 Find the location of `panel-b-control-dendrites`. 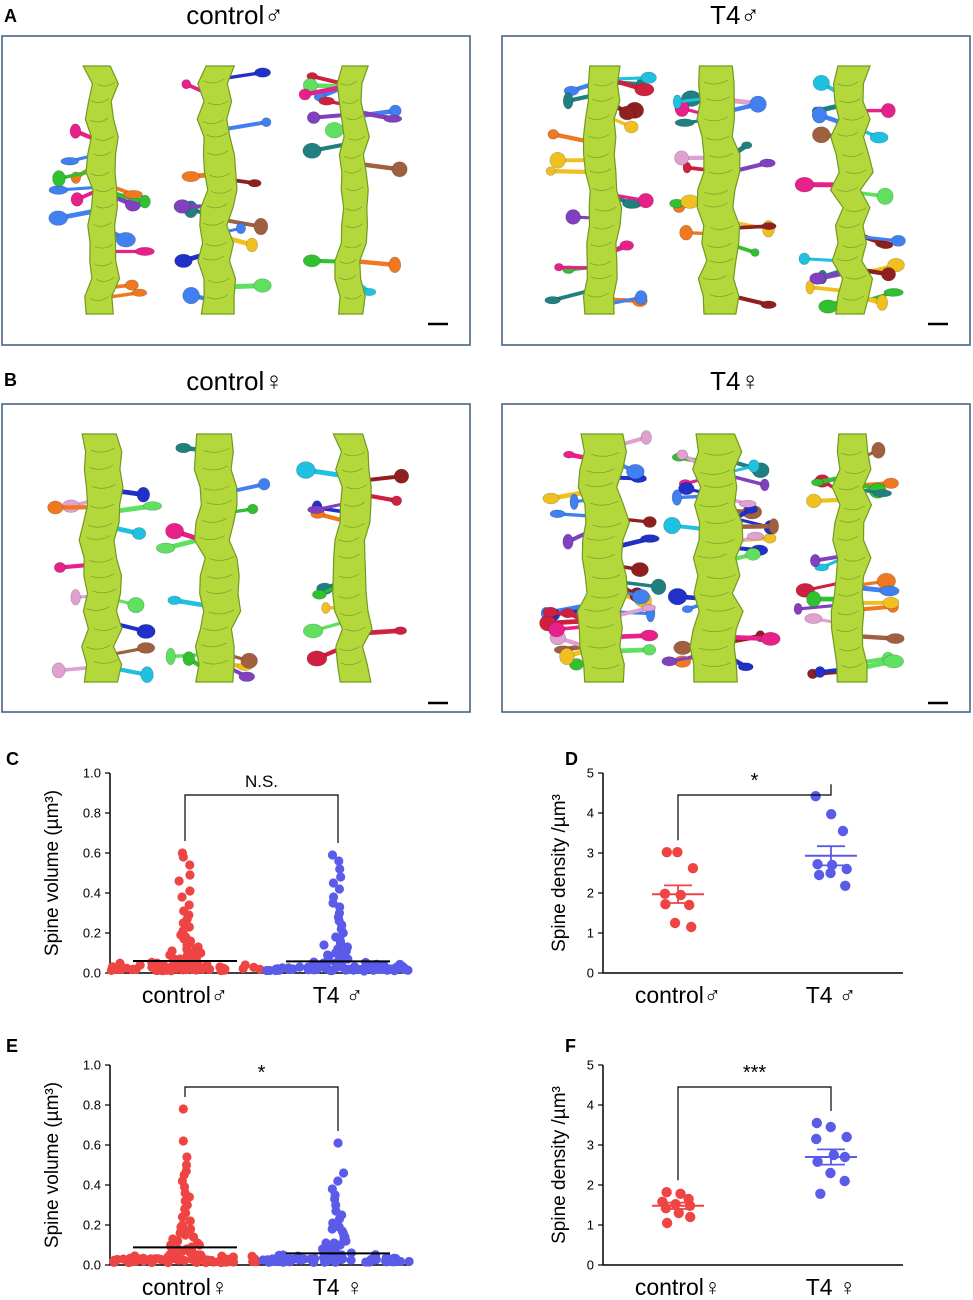

panel-b-control-dendrites is located at coordinates (228, 558).